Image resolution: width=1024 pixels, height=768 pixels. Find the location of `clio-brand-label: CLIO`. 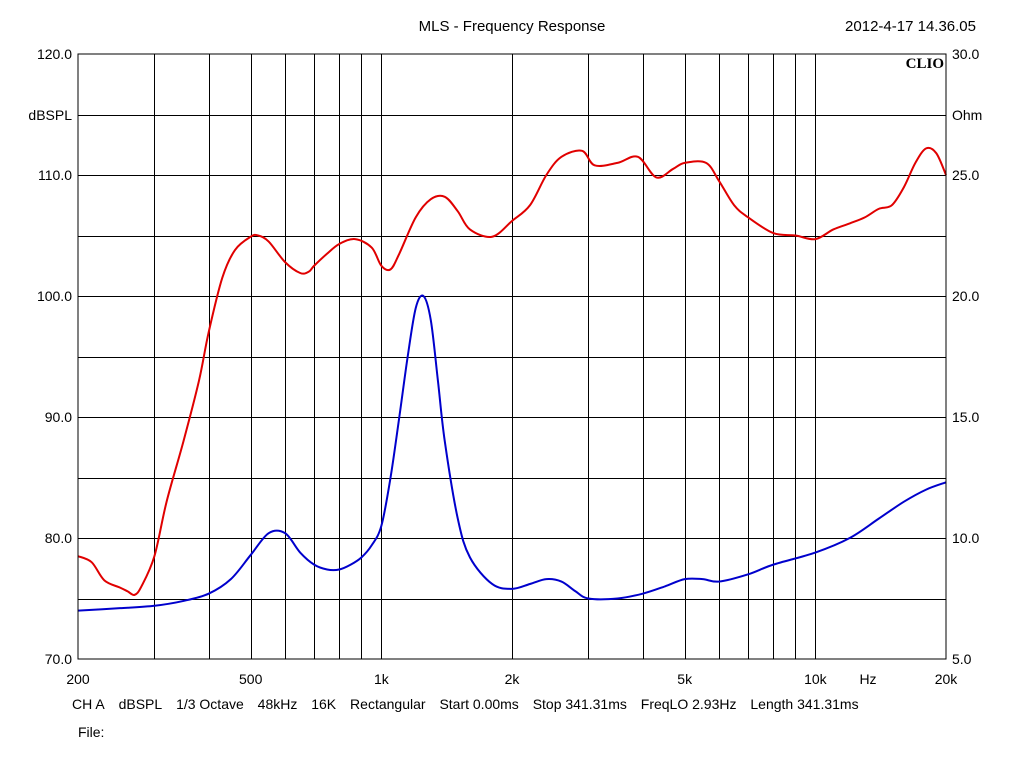

clio-brand-label: CLIO is located at coordinates (925, 64).